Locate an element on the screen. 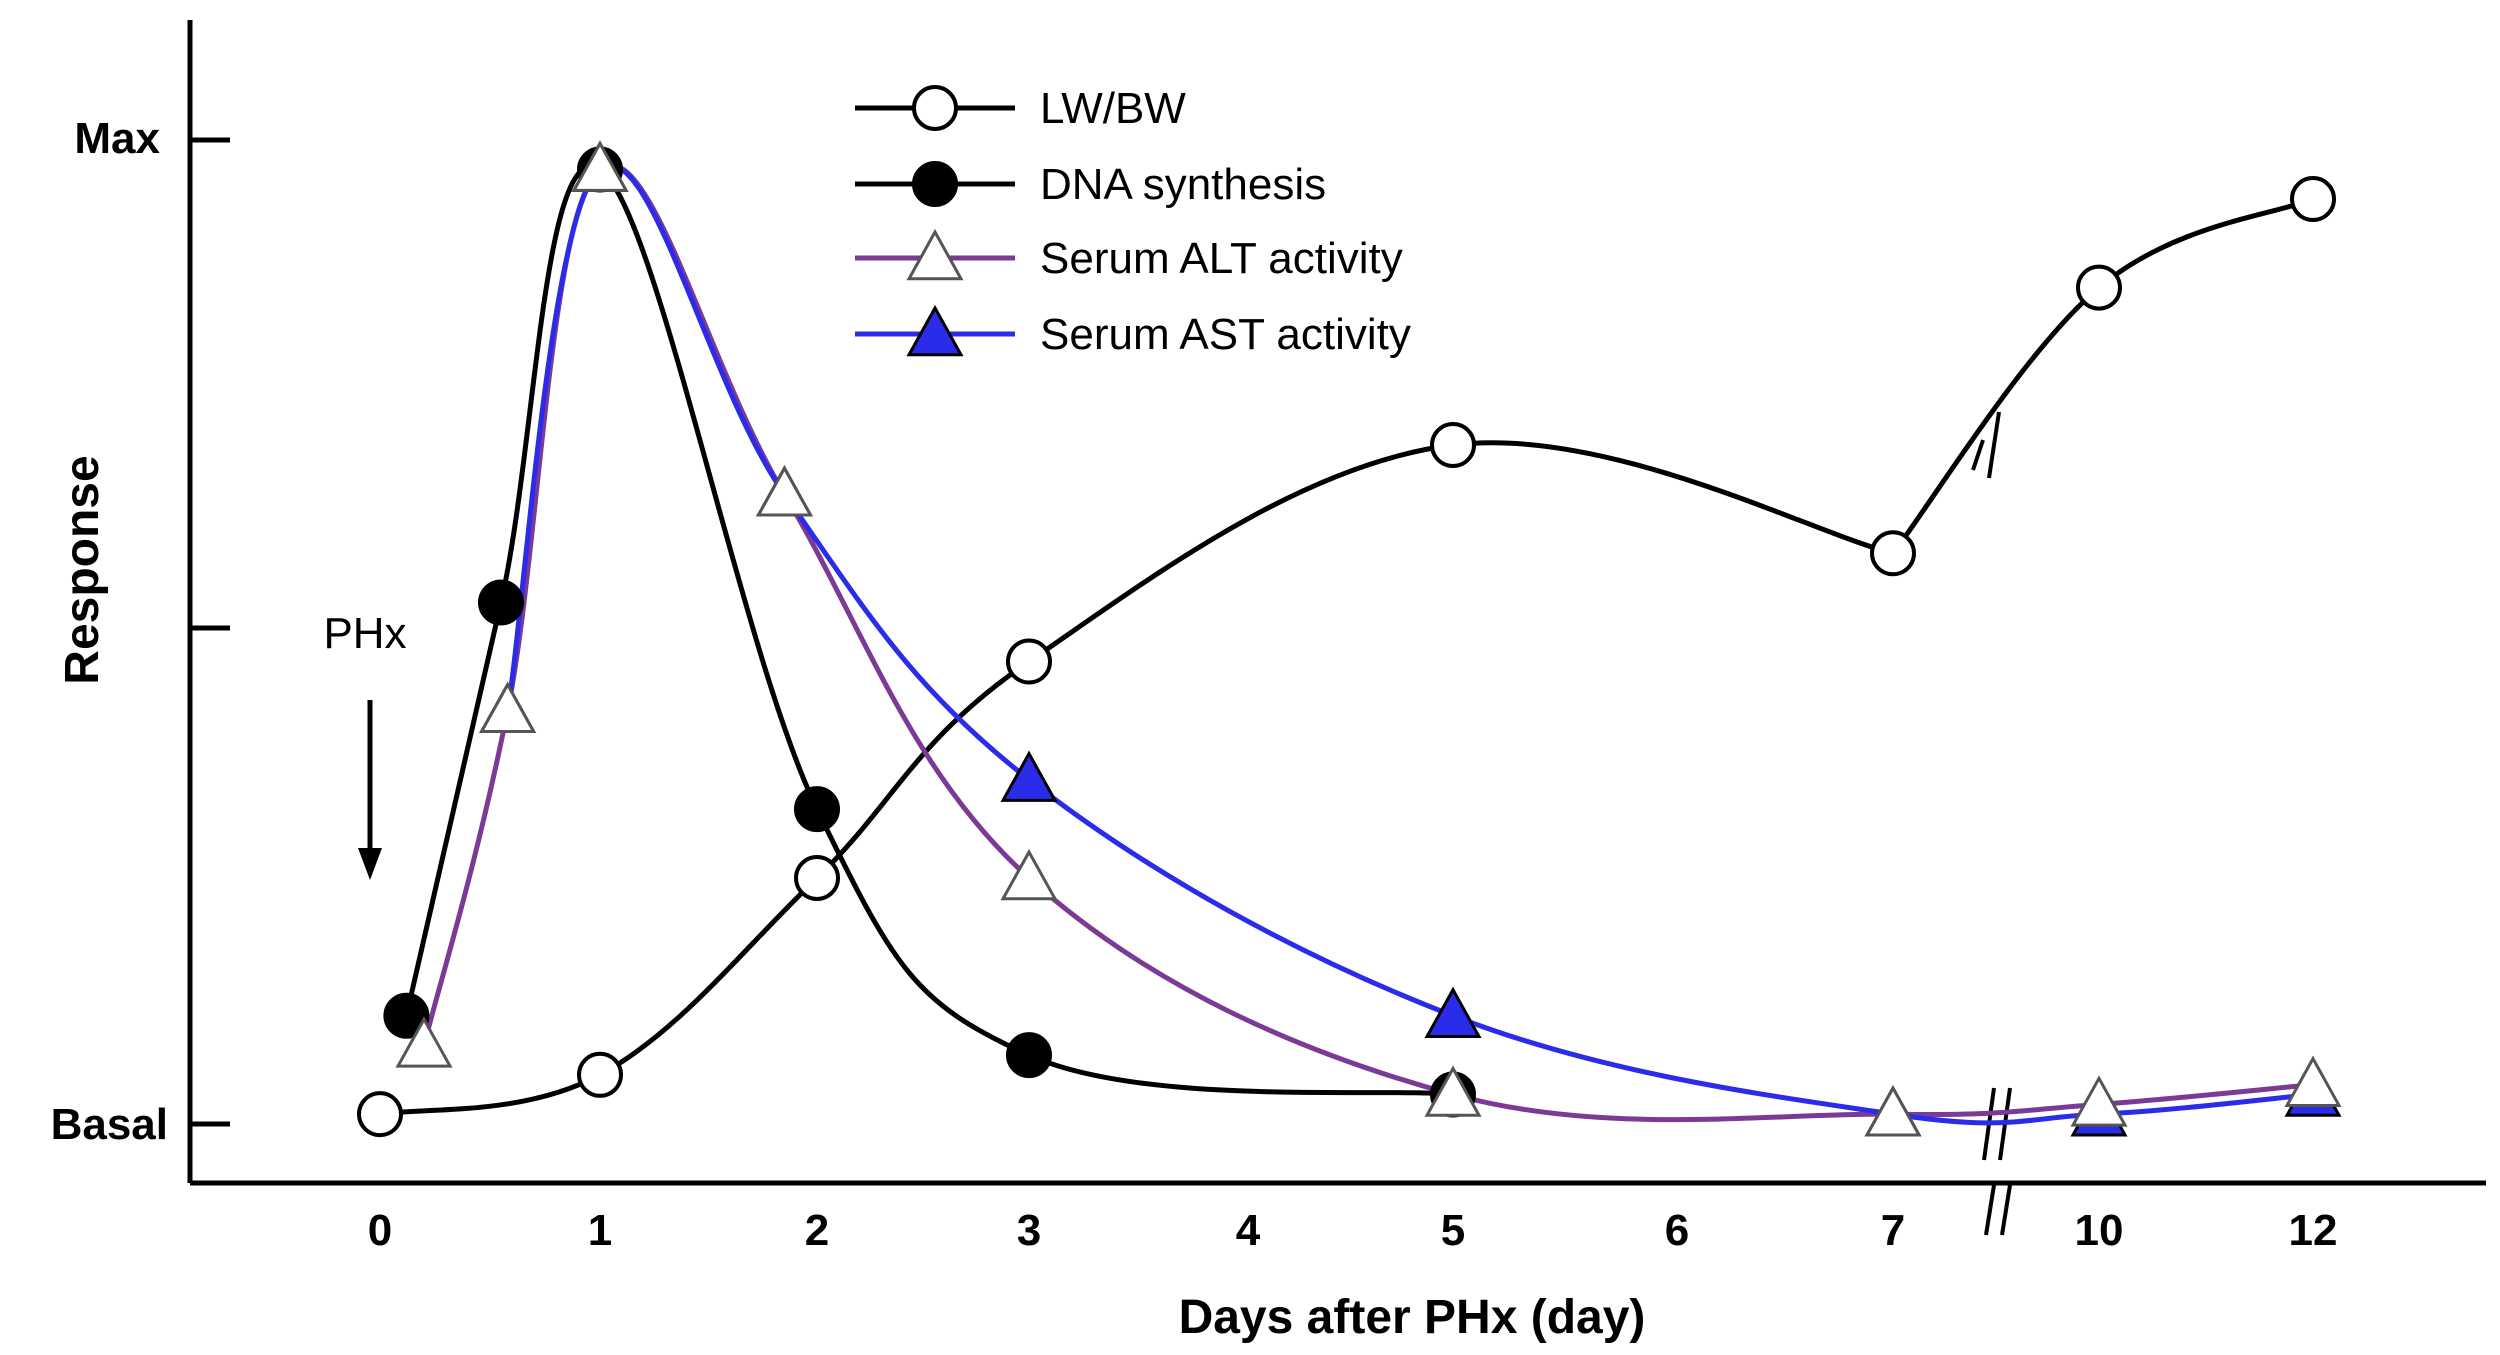 This screenshot has width=2500, height=1355. legend-marker-serum-alt-activity is located at coordinates (935, 254).